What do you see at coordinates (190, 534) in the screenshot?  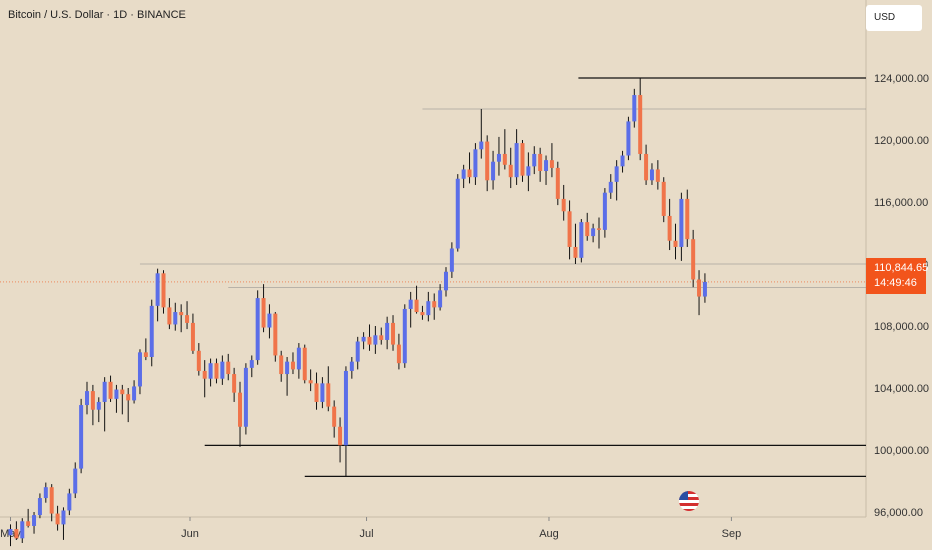 I see `x-tick-label: Jun` at bounding box center [190, 534].